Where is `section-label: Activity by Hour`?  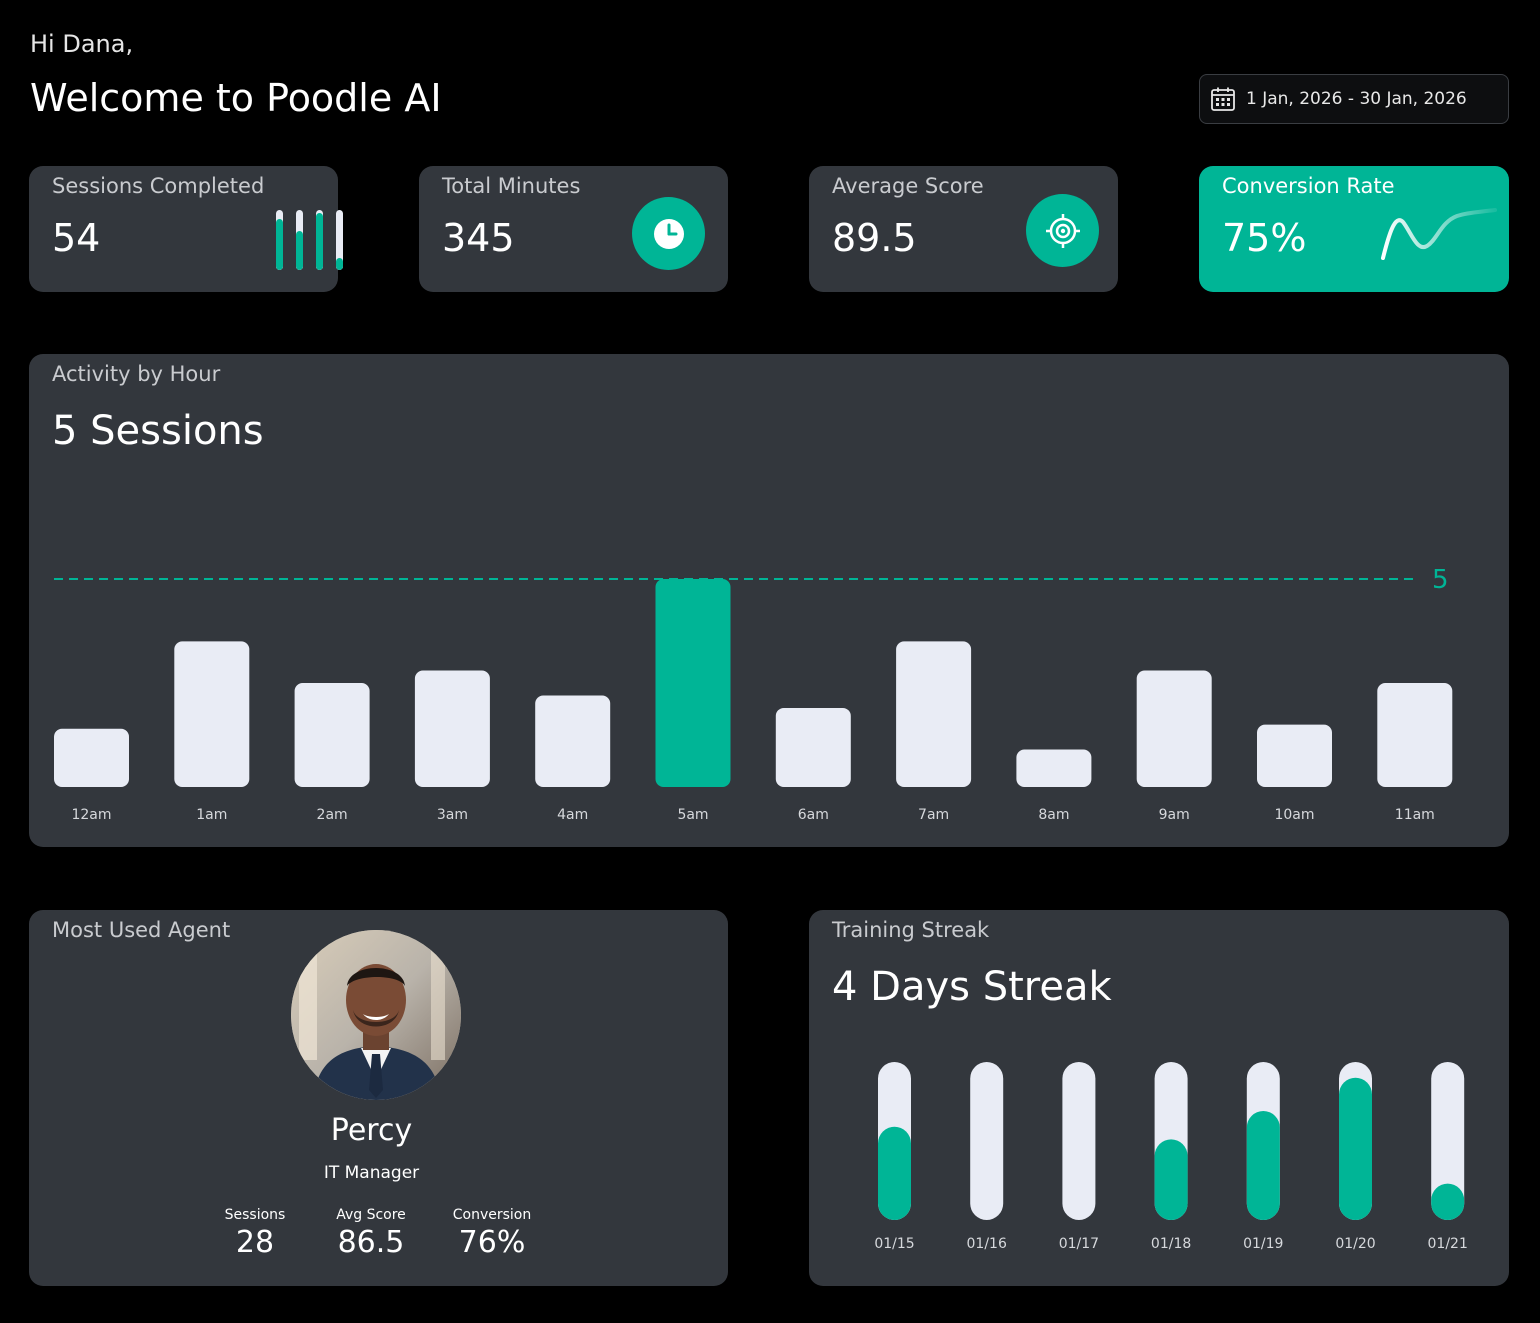
section-label: Activity by Hour is located at coordinates (136, 374).